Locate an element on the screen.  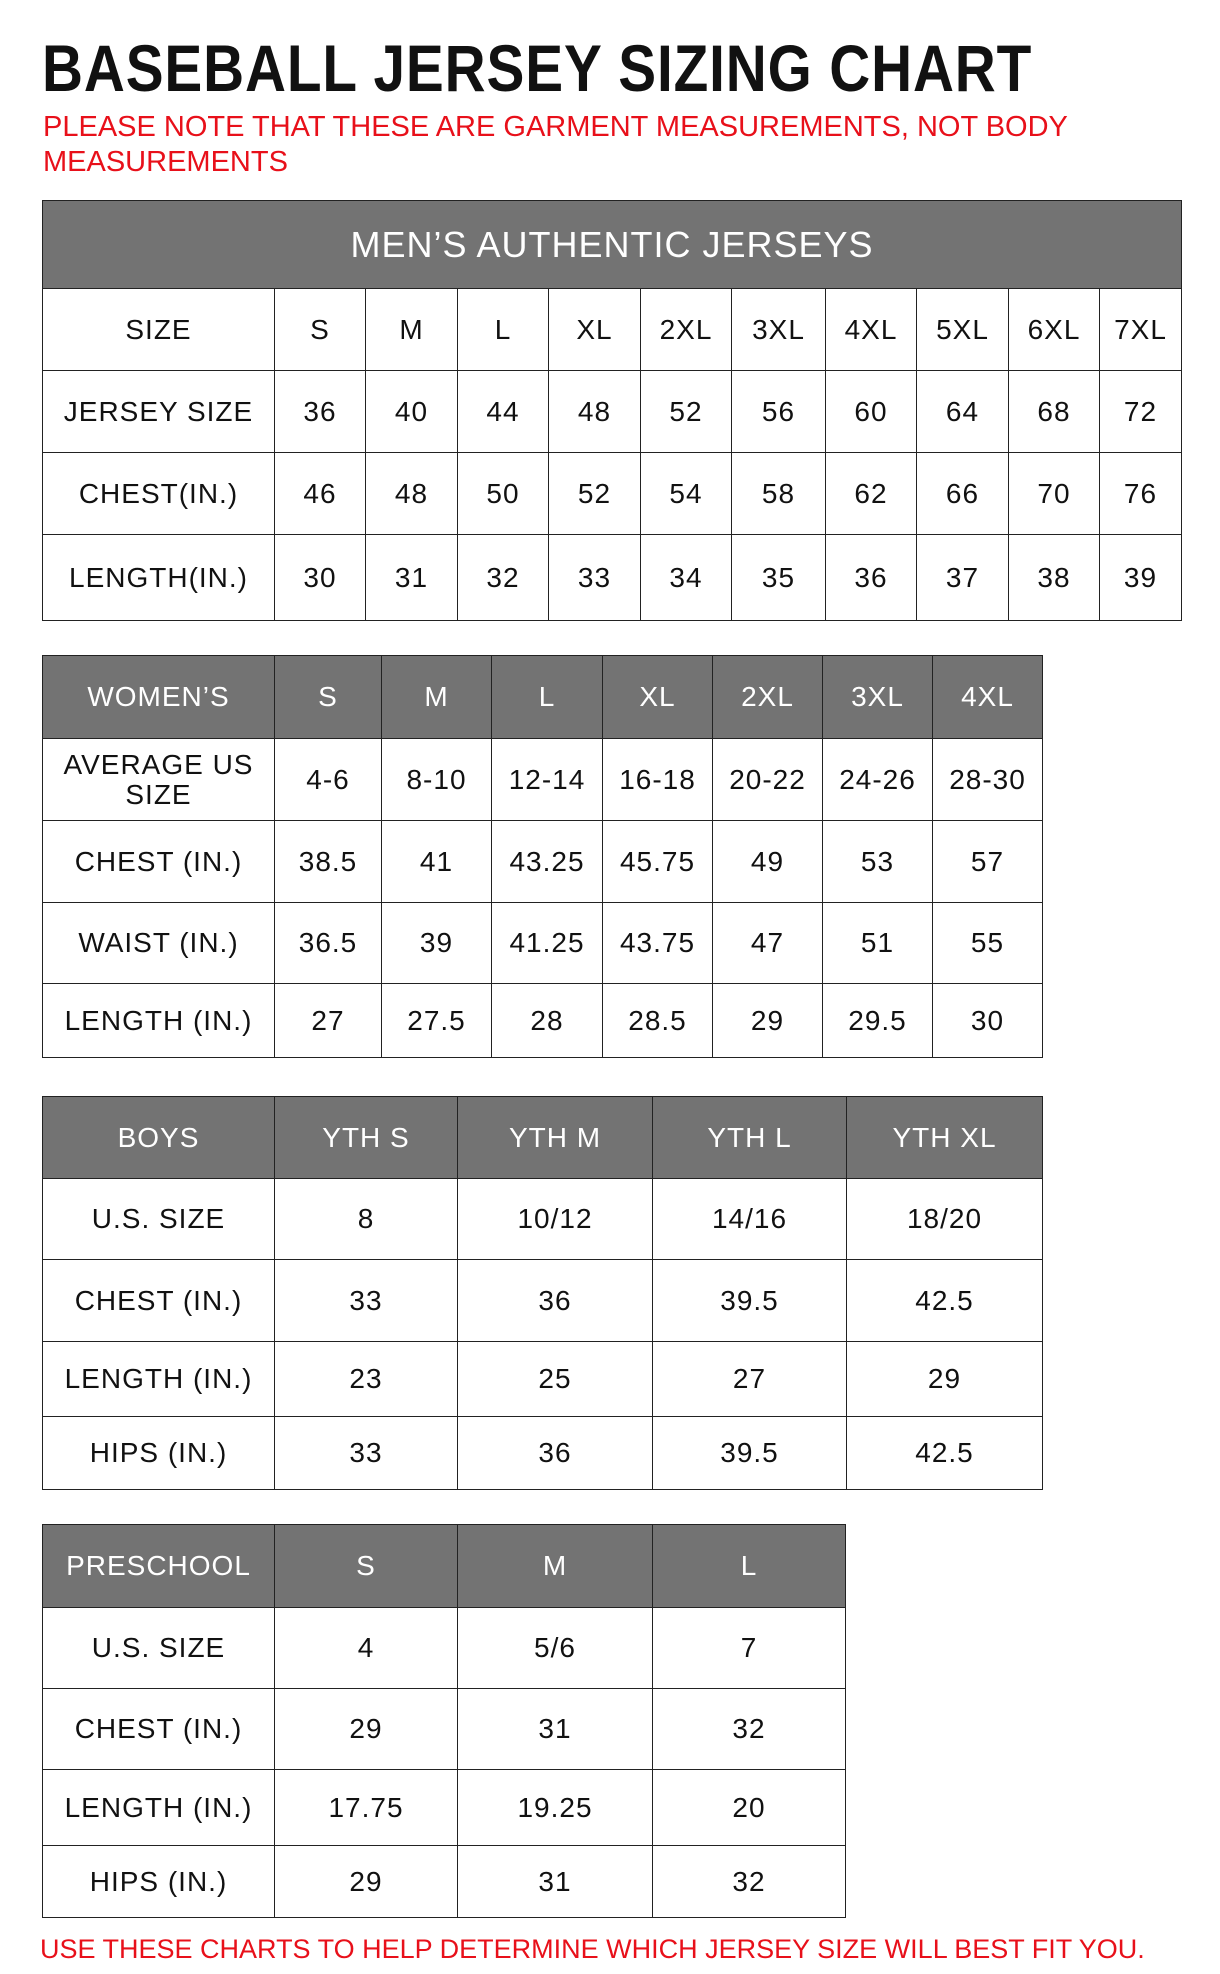
row-label: JERSEY SIZE is located at coordinates (158, 411).